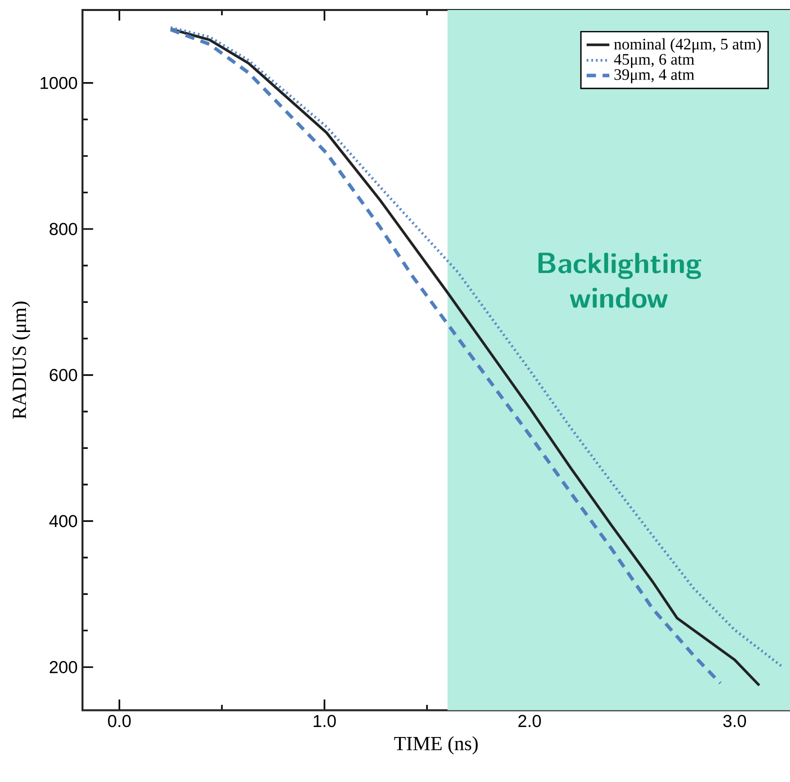 The image size is (790, 782). I want to click on x-tick-label: 3.0, so click(734, 721).